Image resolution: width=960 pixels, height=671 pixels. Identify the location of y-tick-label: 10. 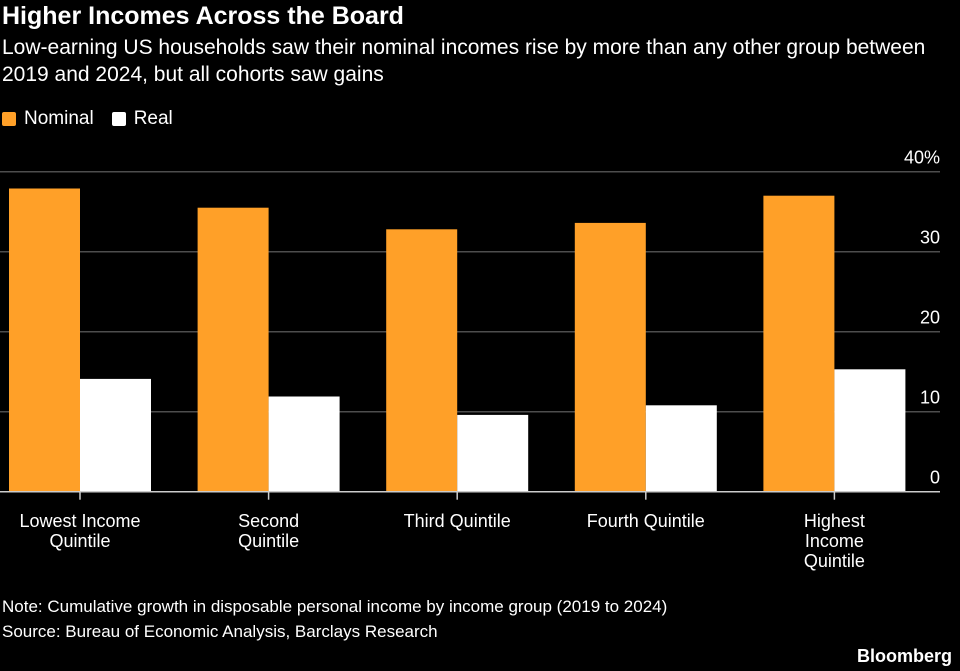
(930, 398).